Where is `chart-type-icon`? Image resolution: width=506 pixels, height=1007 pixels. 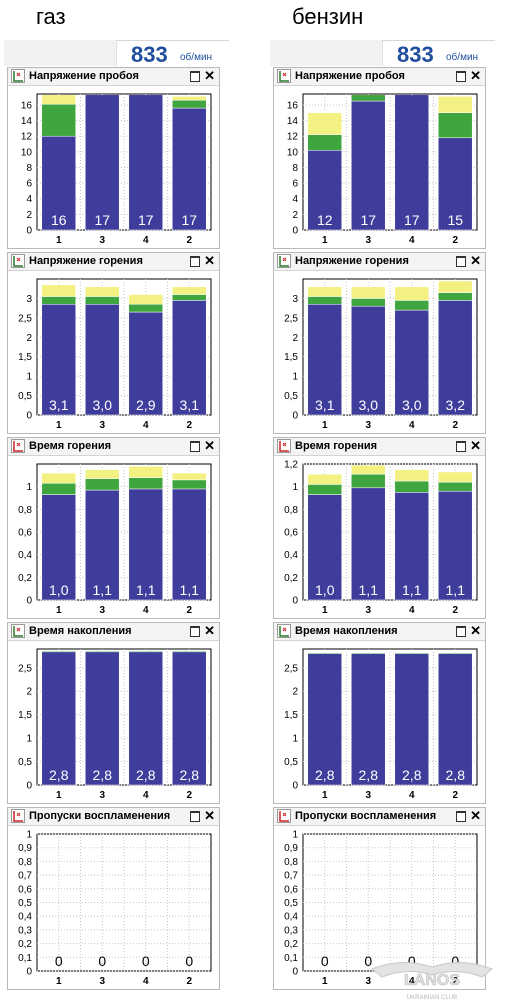
chart-type-icon is located at coordinates (284, 816).